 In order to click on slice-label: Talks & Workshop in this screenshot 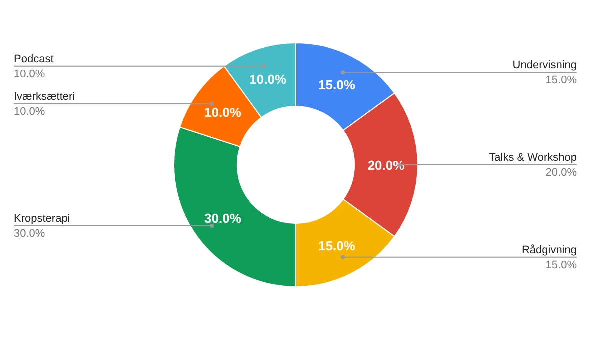, I will do `click(533, 158)`.